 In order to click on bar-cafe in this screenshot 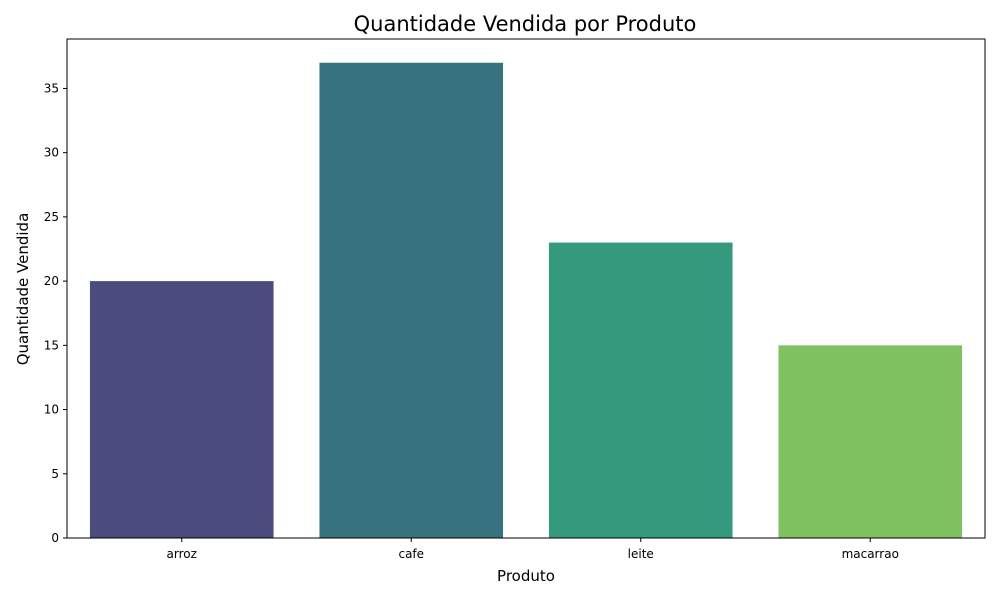, I will do `click(411, 300)`.